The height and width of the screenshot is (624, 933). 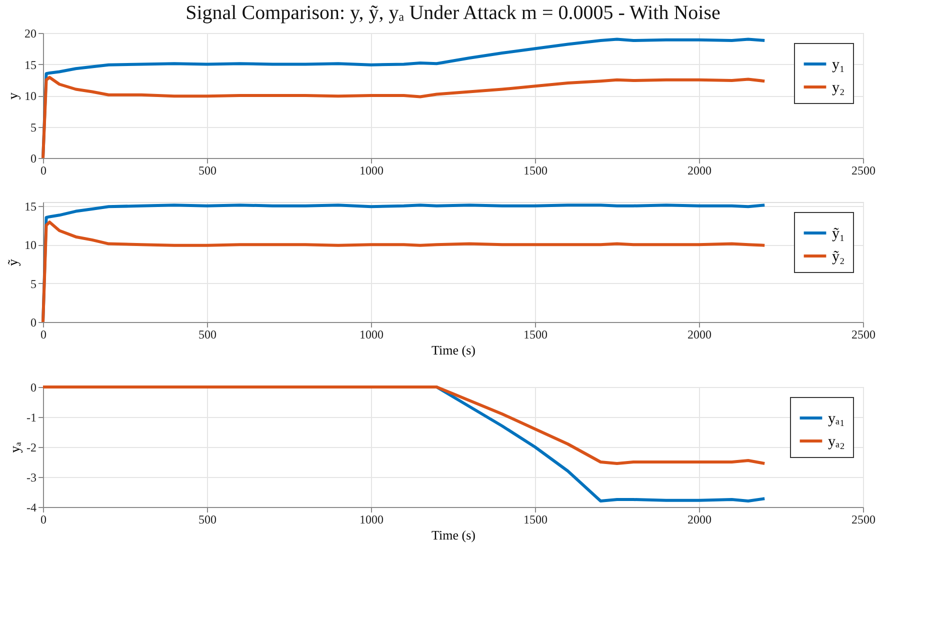 I want to click on y-tick-label: -4, so click(x=31, y=507).